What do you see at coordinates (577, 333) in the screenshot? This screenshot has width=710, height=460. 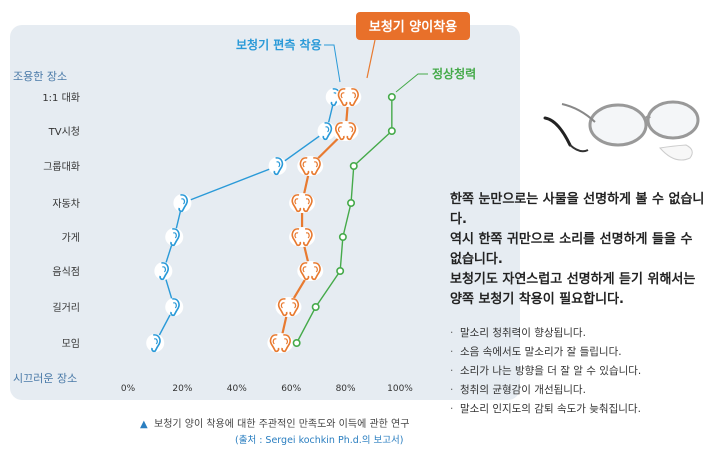 I see `benefit-item: 말소리 청취력이 향상됩니다.` at bounding box center [577, 333].